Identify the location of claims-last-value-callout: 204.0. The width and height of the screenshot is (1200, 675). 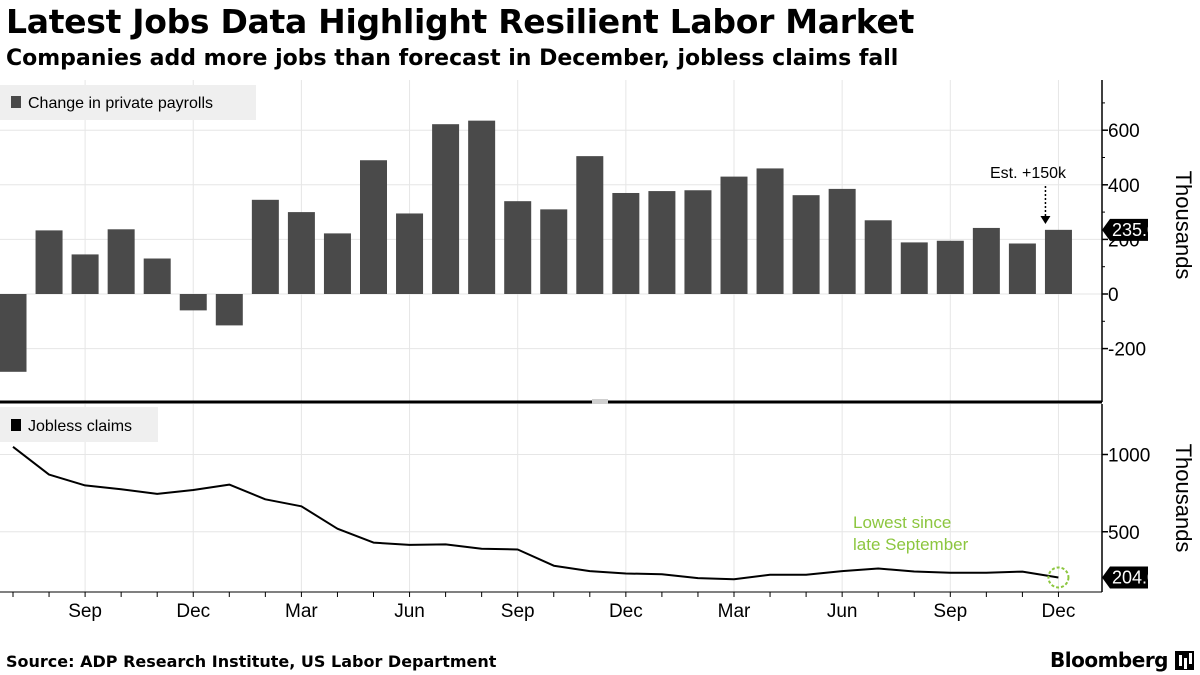
(1129, 577).